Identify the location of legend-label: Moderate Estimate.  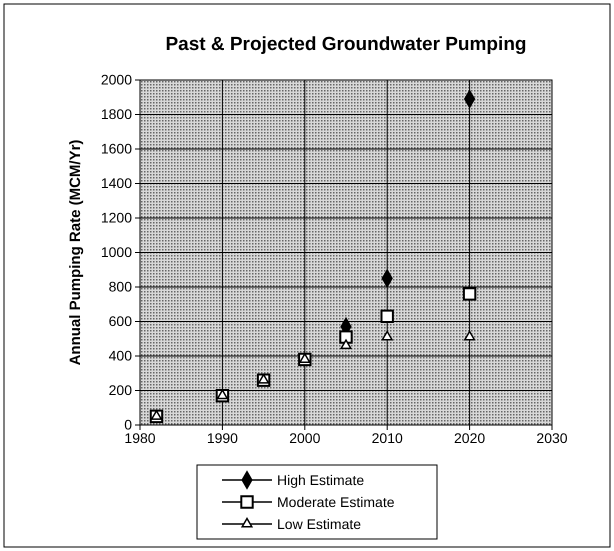
(336, 502).